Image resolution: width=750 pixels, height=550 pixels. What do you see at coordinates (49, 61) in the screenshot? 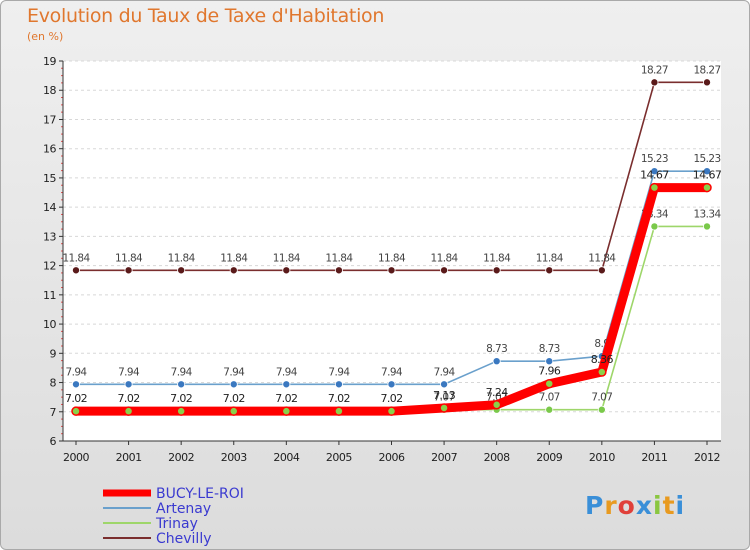
I see `y-tick-label: 19` at bounding box center [49, 61].